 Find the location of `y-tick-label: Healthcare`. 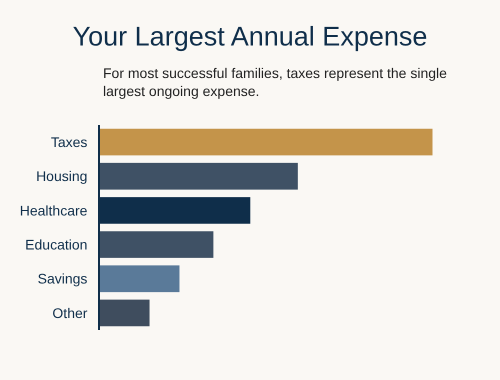

y-tick-label: Healthcare is located at coordinates (54, 210).